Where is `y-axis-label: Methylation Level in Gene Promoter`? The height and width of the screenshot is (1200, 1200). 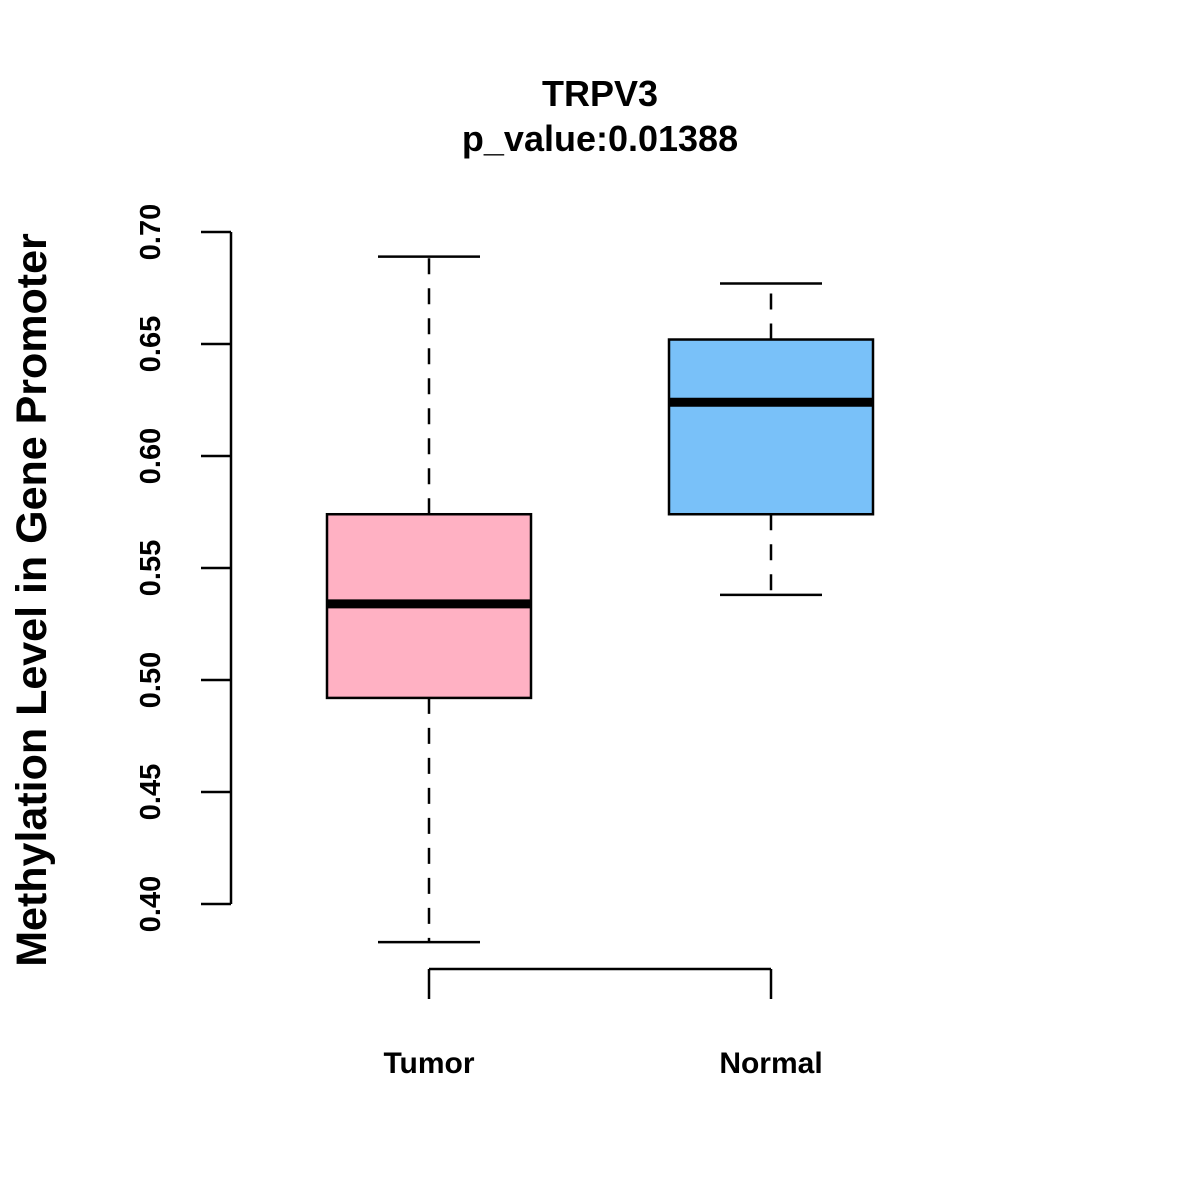
y-axis-label: Methylation Level in Gene Promoter is located at coordinates (32, 600).